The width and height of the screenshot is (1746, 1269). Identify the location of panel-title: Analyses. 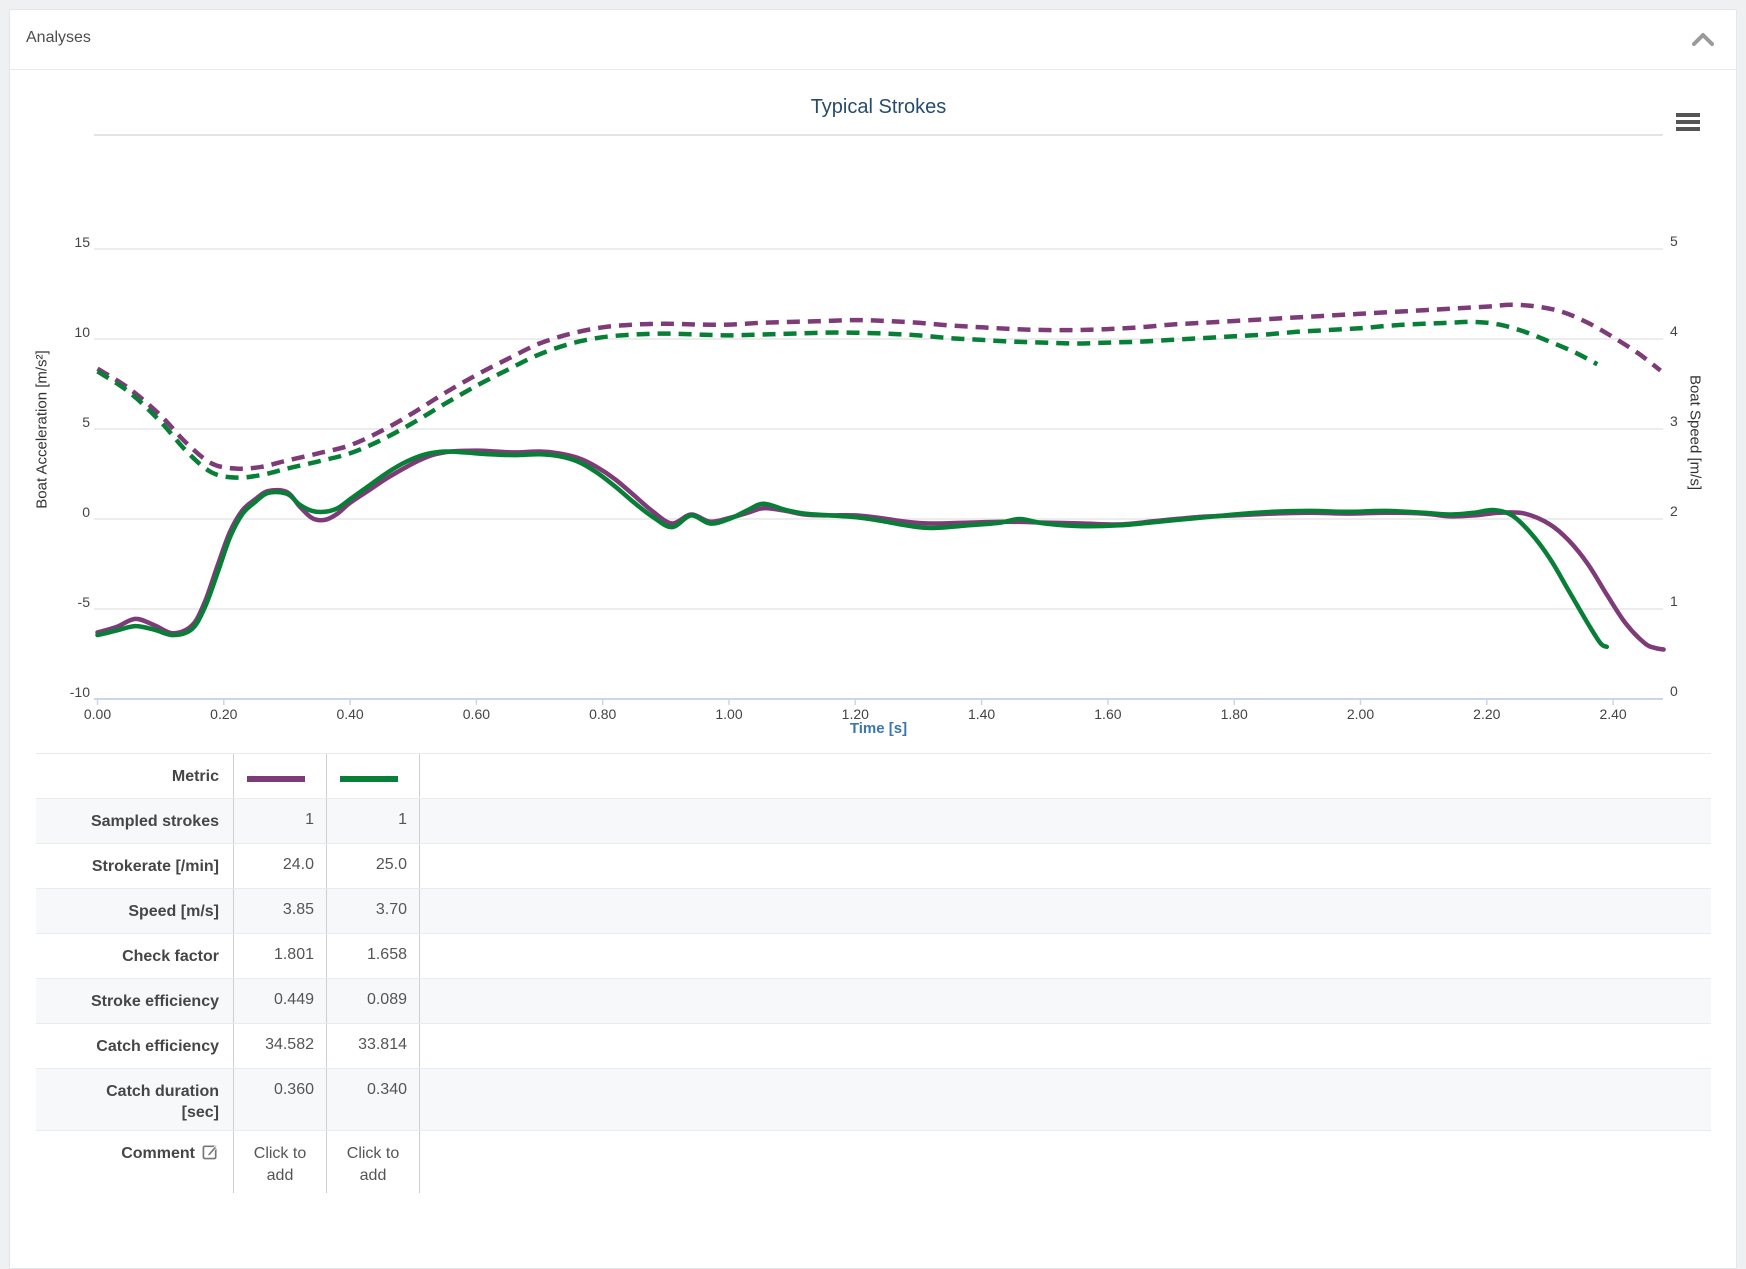
(58, 37).